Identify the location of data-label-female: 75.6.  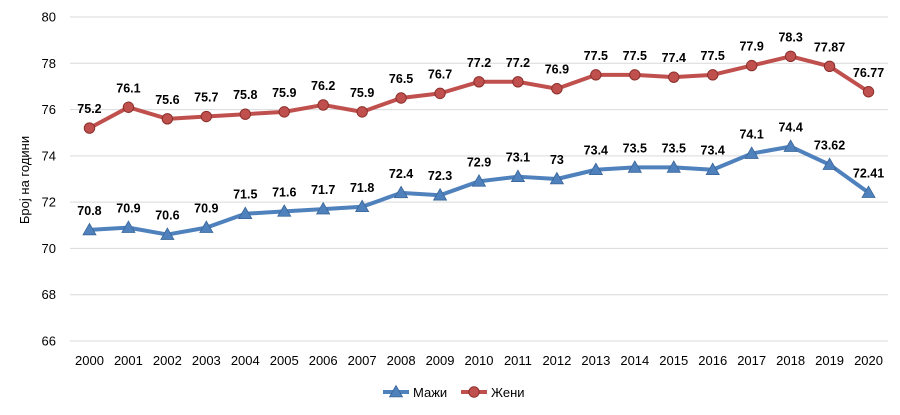
(167, 100).